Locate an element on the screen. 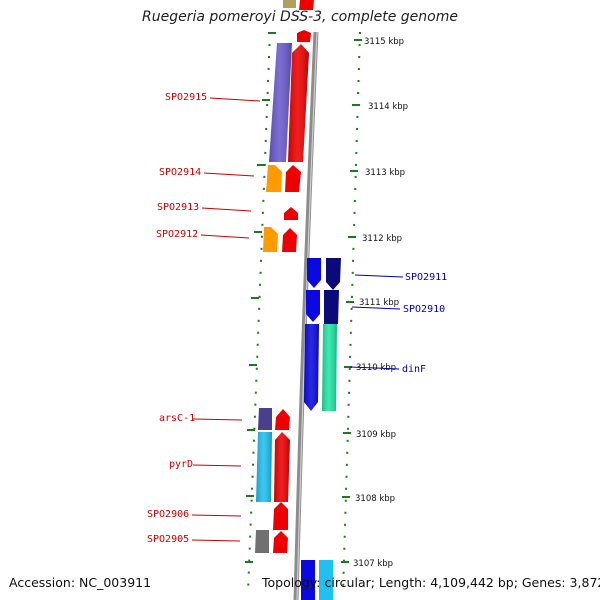 The height and width of the screenshot is (600, 600). gene-label-left: SPO2906 is located at coordinates (168, 514).